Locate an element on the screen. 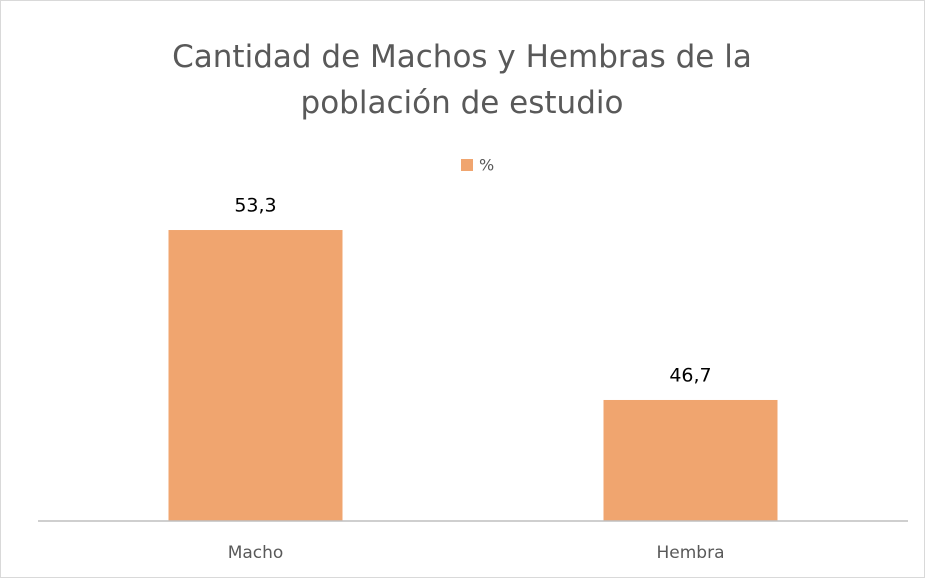 This screenshot has height=578, width=925. data-label: 46,7 is located at coordinates (690, 375).